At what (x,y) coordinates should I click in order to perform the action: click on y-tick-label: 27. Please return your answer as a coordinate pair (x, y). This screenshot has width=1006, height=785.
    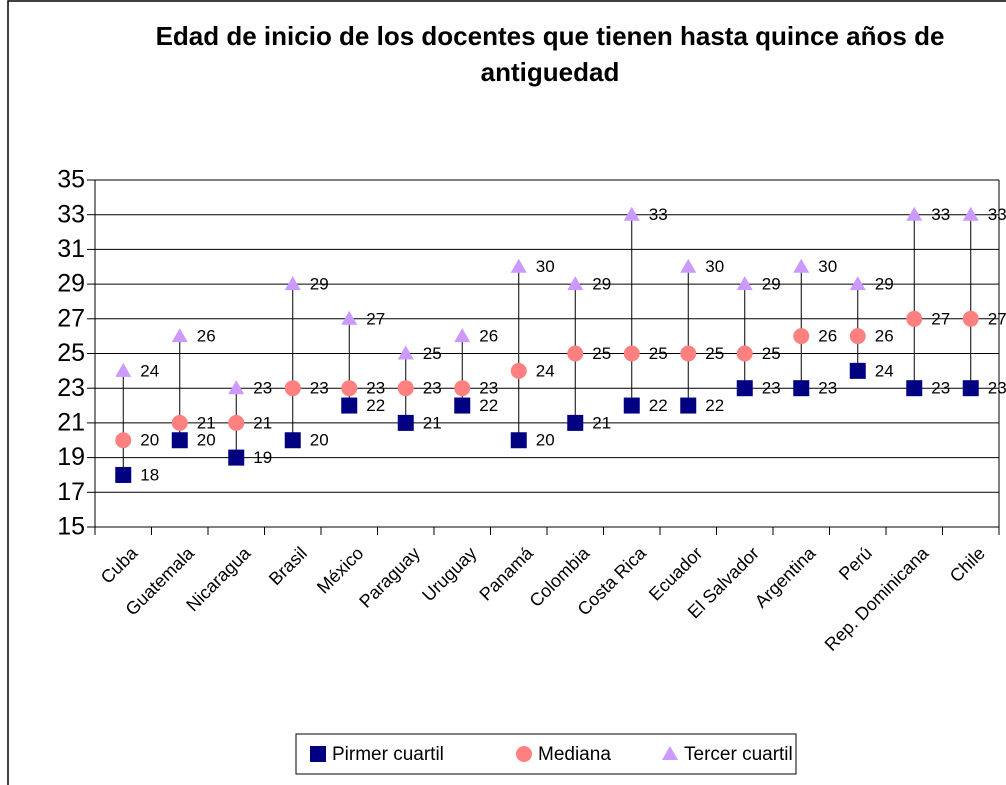
    Looking at the image, I should click on (71, 318).